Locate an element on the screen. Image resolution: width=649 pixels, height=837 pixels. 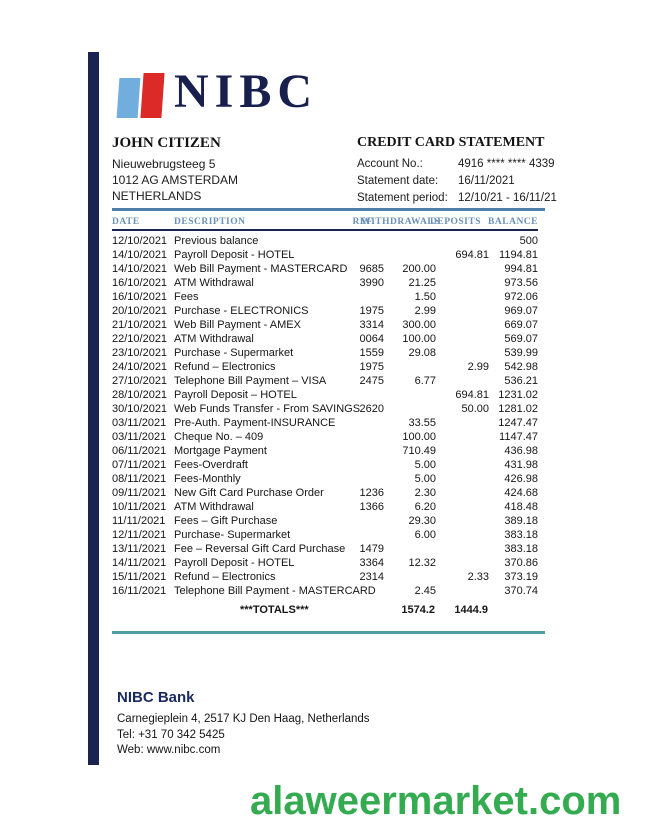
cell-ref: 0064 is located at coordinates (371, 339).